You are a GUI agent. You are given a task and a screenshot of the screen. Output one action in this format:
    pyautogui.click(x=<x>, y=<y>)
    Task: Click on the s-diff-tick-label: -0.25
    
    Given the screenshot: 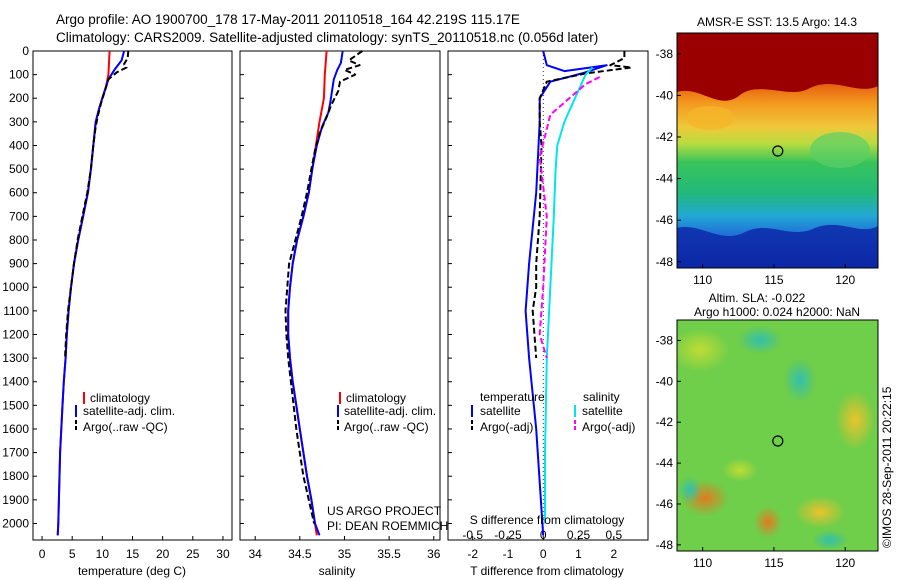 What is the action you would take?
    pyautogui.click(x=508, y=535)
    